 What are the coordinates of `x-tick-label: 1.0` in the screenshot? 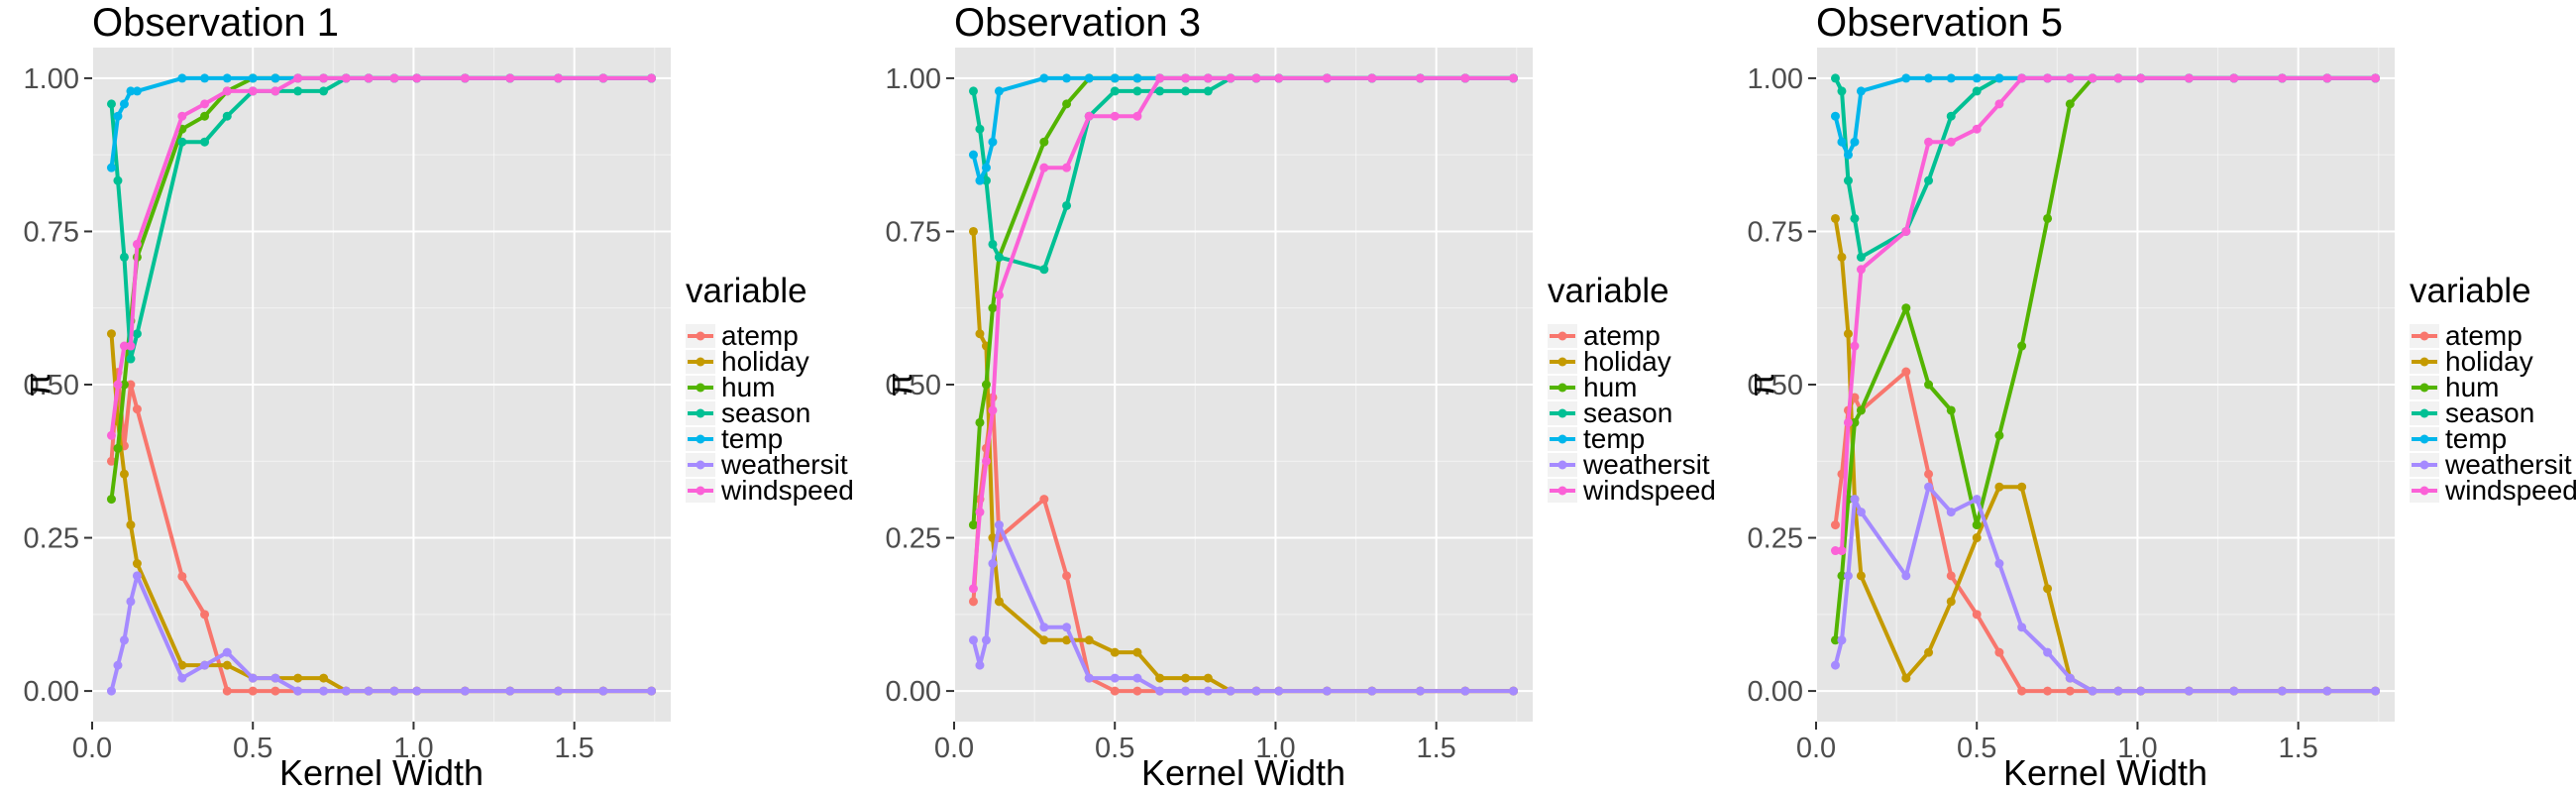 It's located at (2137, 748).